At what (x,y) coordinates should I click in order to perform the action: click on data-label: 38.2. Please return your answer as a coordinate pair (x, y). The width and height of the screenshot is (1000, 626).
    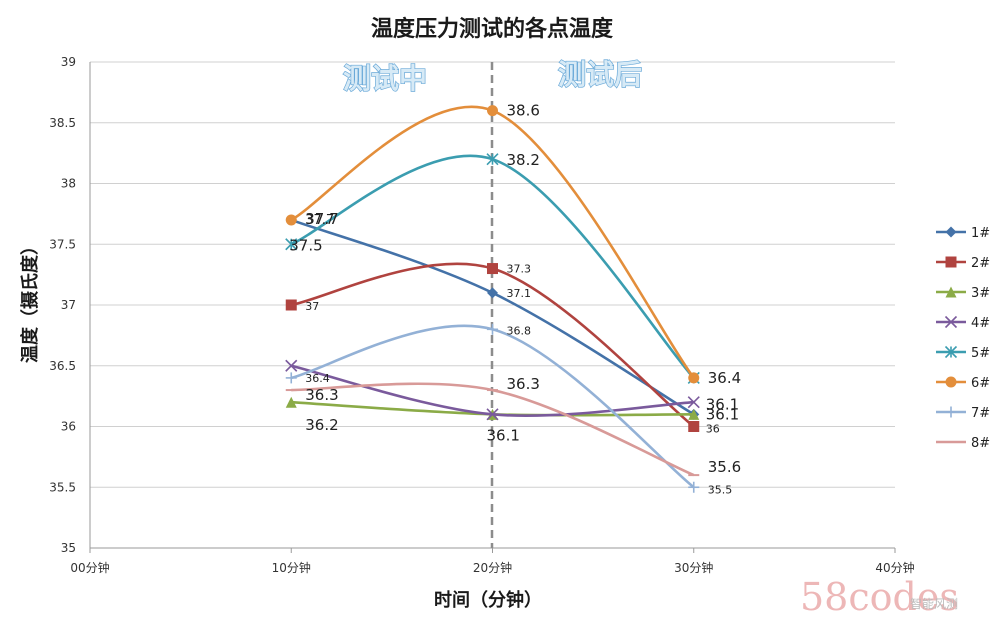
    Looking at the image, I should click on (523, 160).